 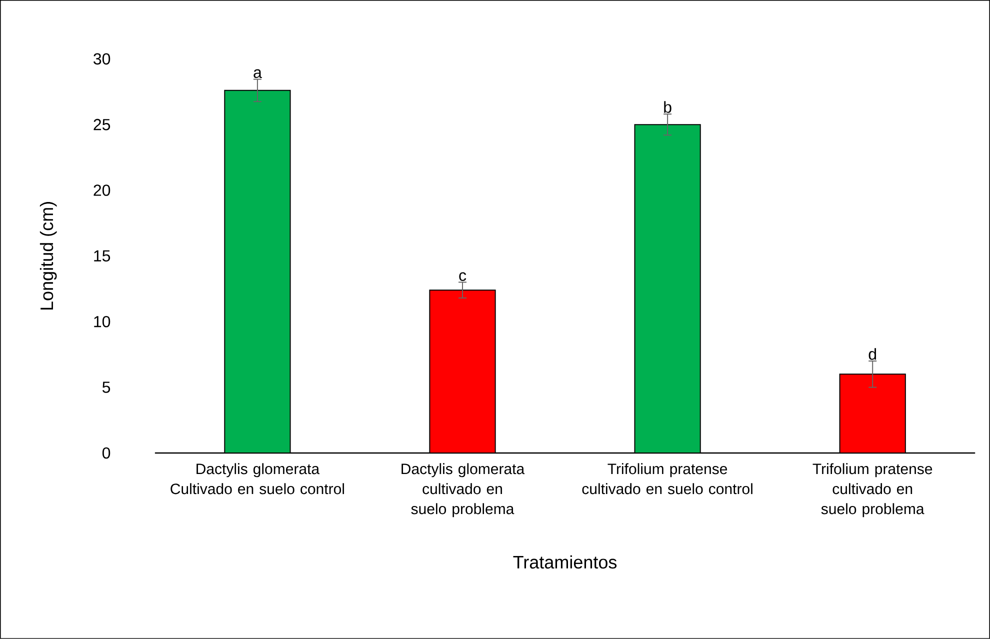 What do you see at coordinates (106, 453) in the screenshot?
I see `y-tick-label: 0` at bounding box center [106, 453].